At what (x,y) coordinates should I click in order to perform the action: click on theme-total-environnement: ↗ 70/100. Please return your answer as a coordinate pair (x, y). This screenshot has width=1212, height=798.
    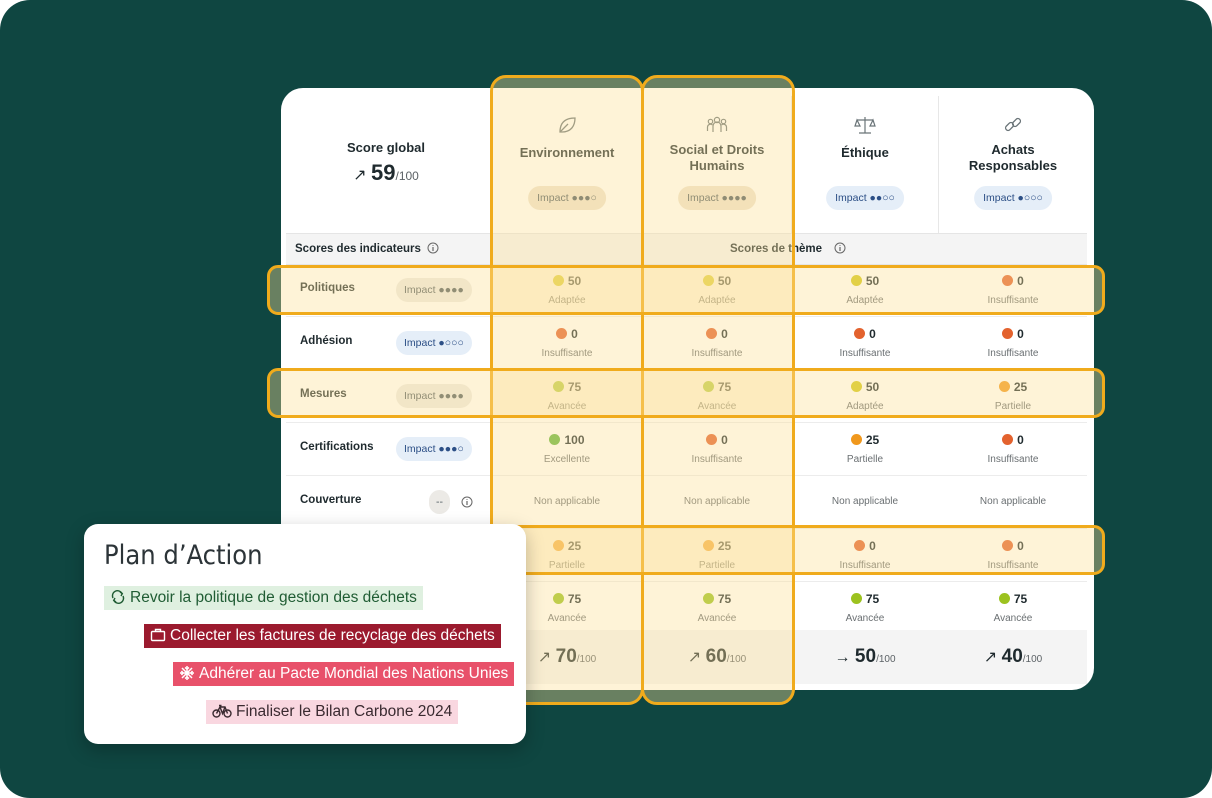
    Looking at the image, I should click on (567, 657).